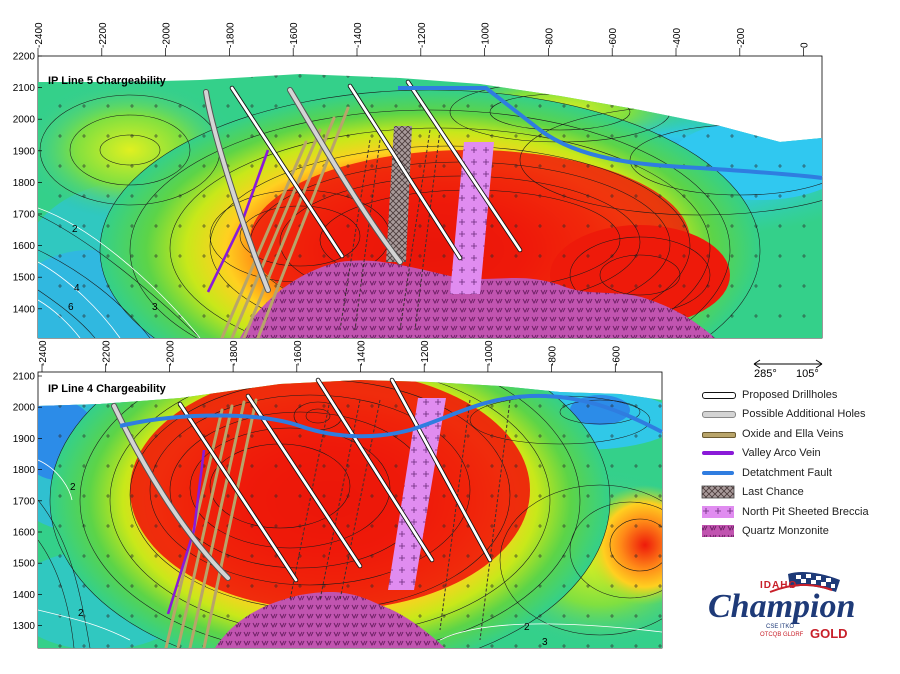 The image size is (900, 674). I want to click on top-white-contours, so click(119, 272).